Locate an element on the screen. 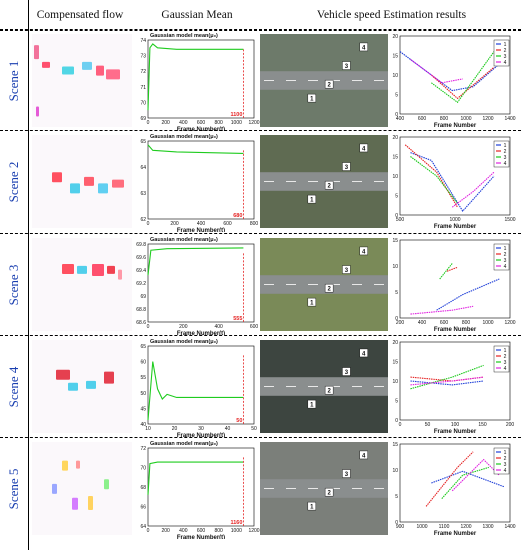 Image resolution: width=521 pixels, height=550 pixels. header-compensated-flow: Compensated flow is located at coordinates (80, 15).